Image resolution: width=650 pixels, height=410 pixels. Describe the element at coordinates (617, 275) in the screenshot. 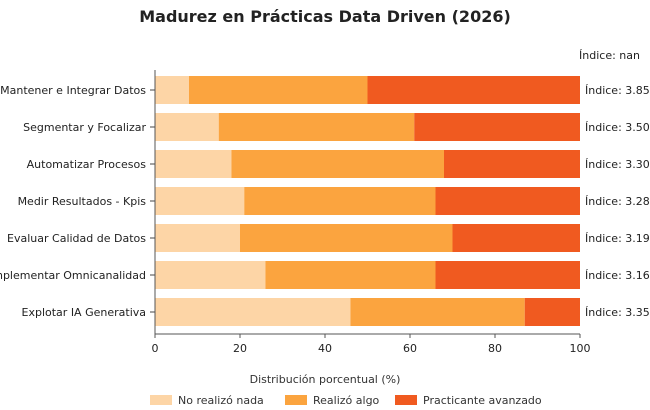

I see `index-label: Índice: 3.16` at that location.